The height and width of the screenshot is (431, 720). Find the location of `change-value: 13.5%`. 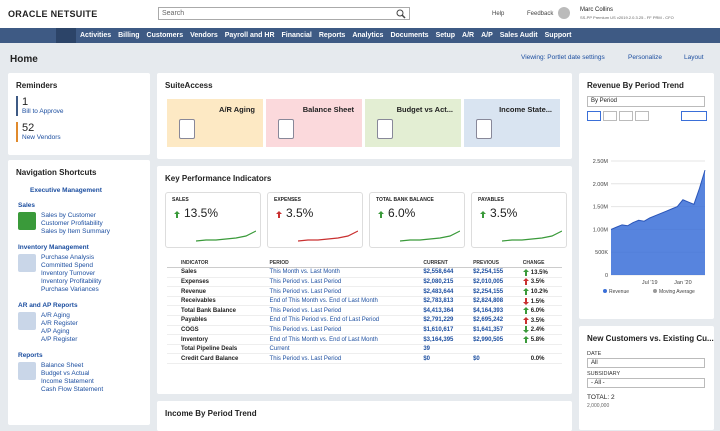

change-value: 13.5% is located at coordinates (539, 272).